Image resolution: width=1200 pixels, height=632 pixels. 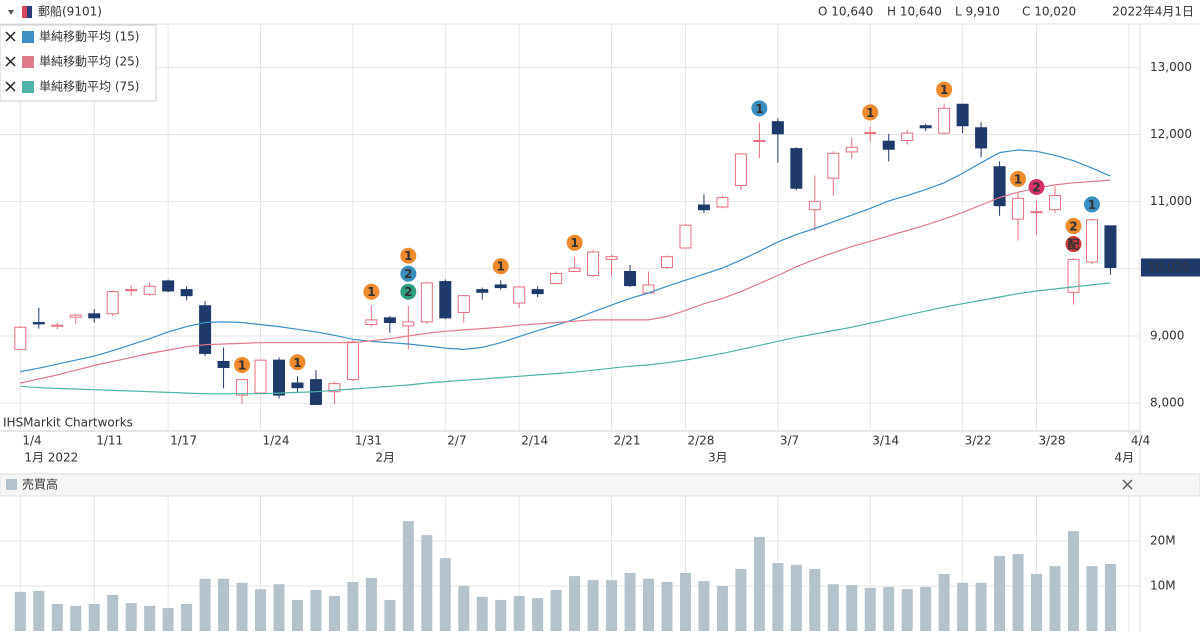 What do you see at coordinates (627, 441) in the screenshot?
I see `x-tick-label: 2/21` at bounding box center [627, 441].